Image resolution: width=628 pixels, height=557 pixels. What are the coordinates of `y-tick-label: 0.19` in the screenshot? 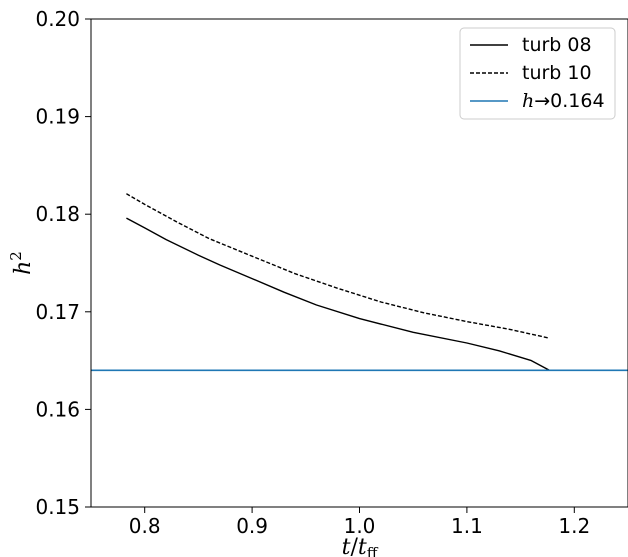 It's located at (57, 117).